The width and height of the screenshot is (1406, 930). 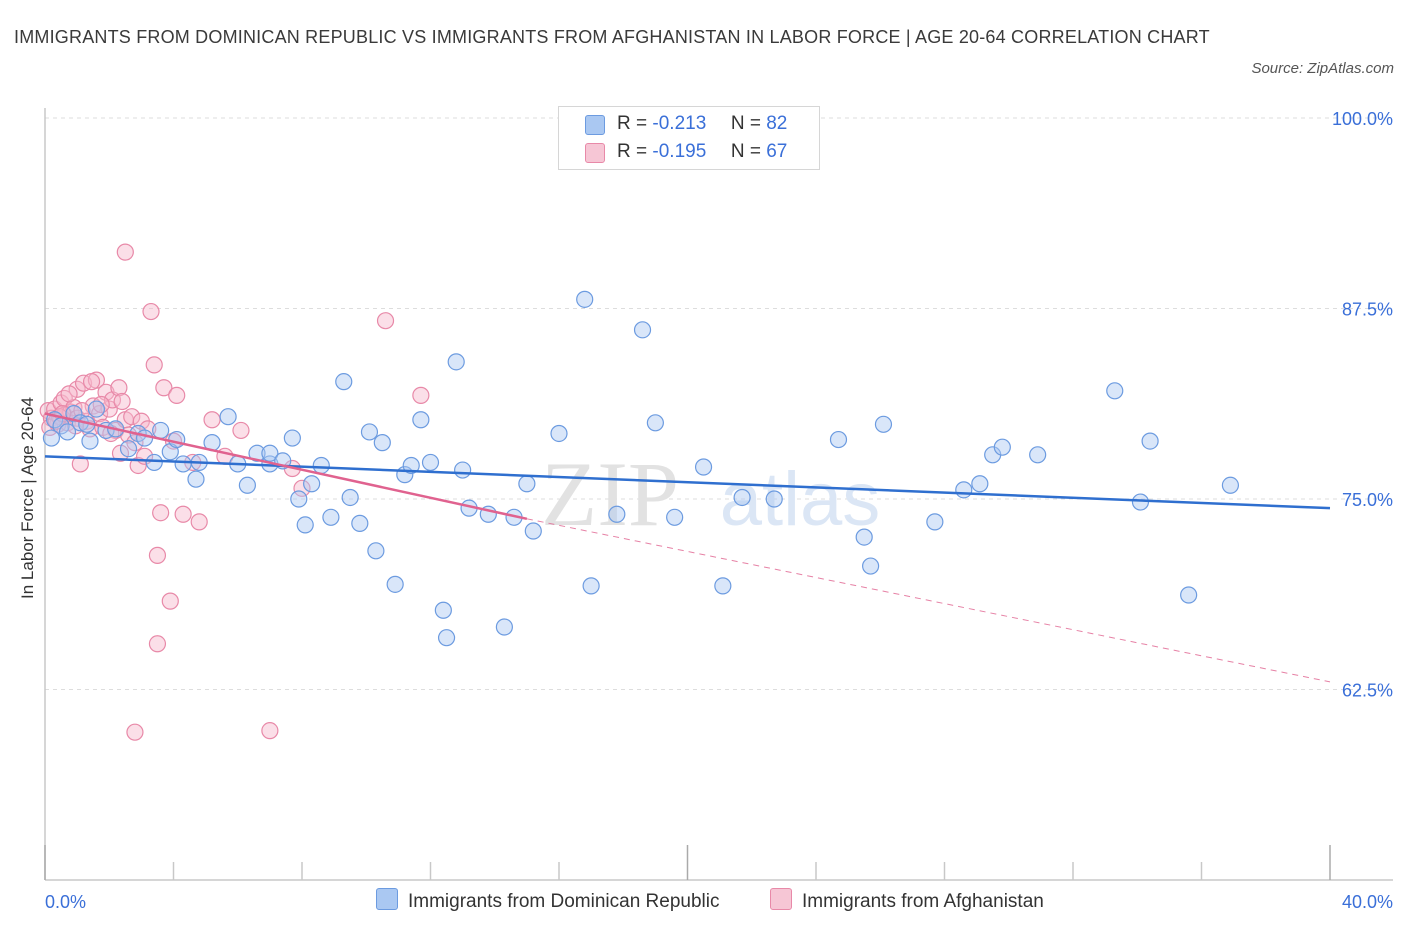 What do you see at coordinates (1367, 500) in the screenshot?
I see `y-tick-label: 75.0%` at bounding box center [1367, 500].